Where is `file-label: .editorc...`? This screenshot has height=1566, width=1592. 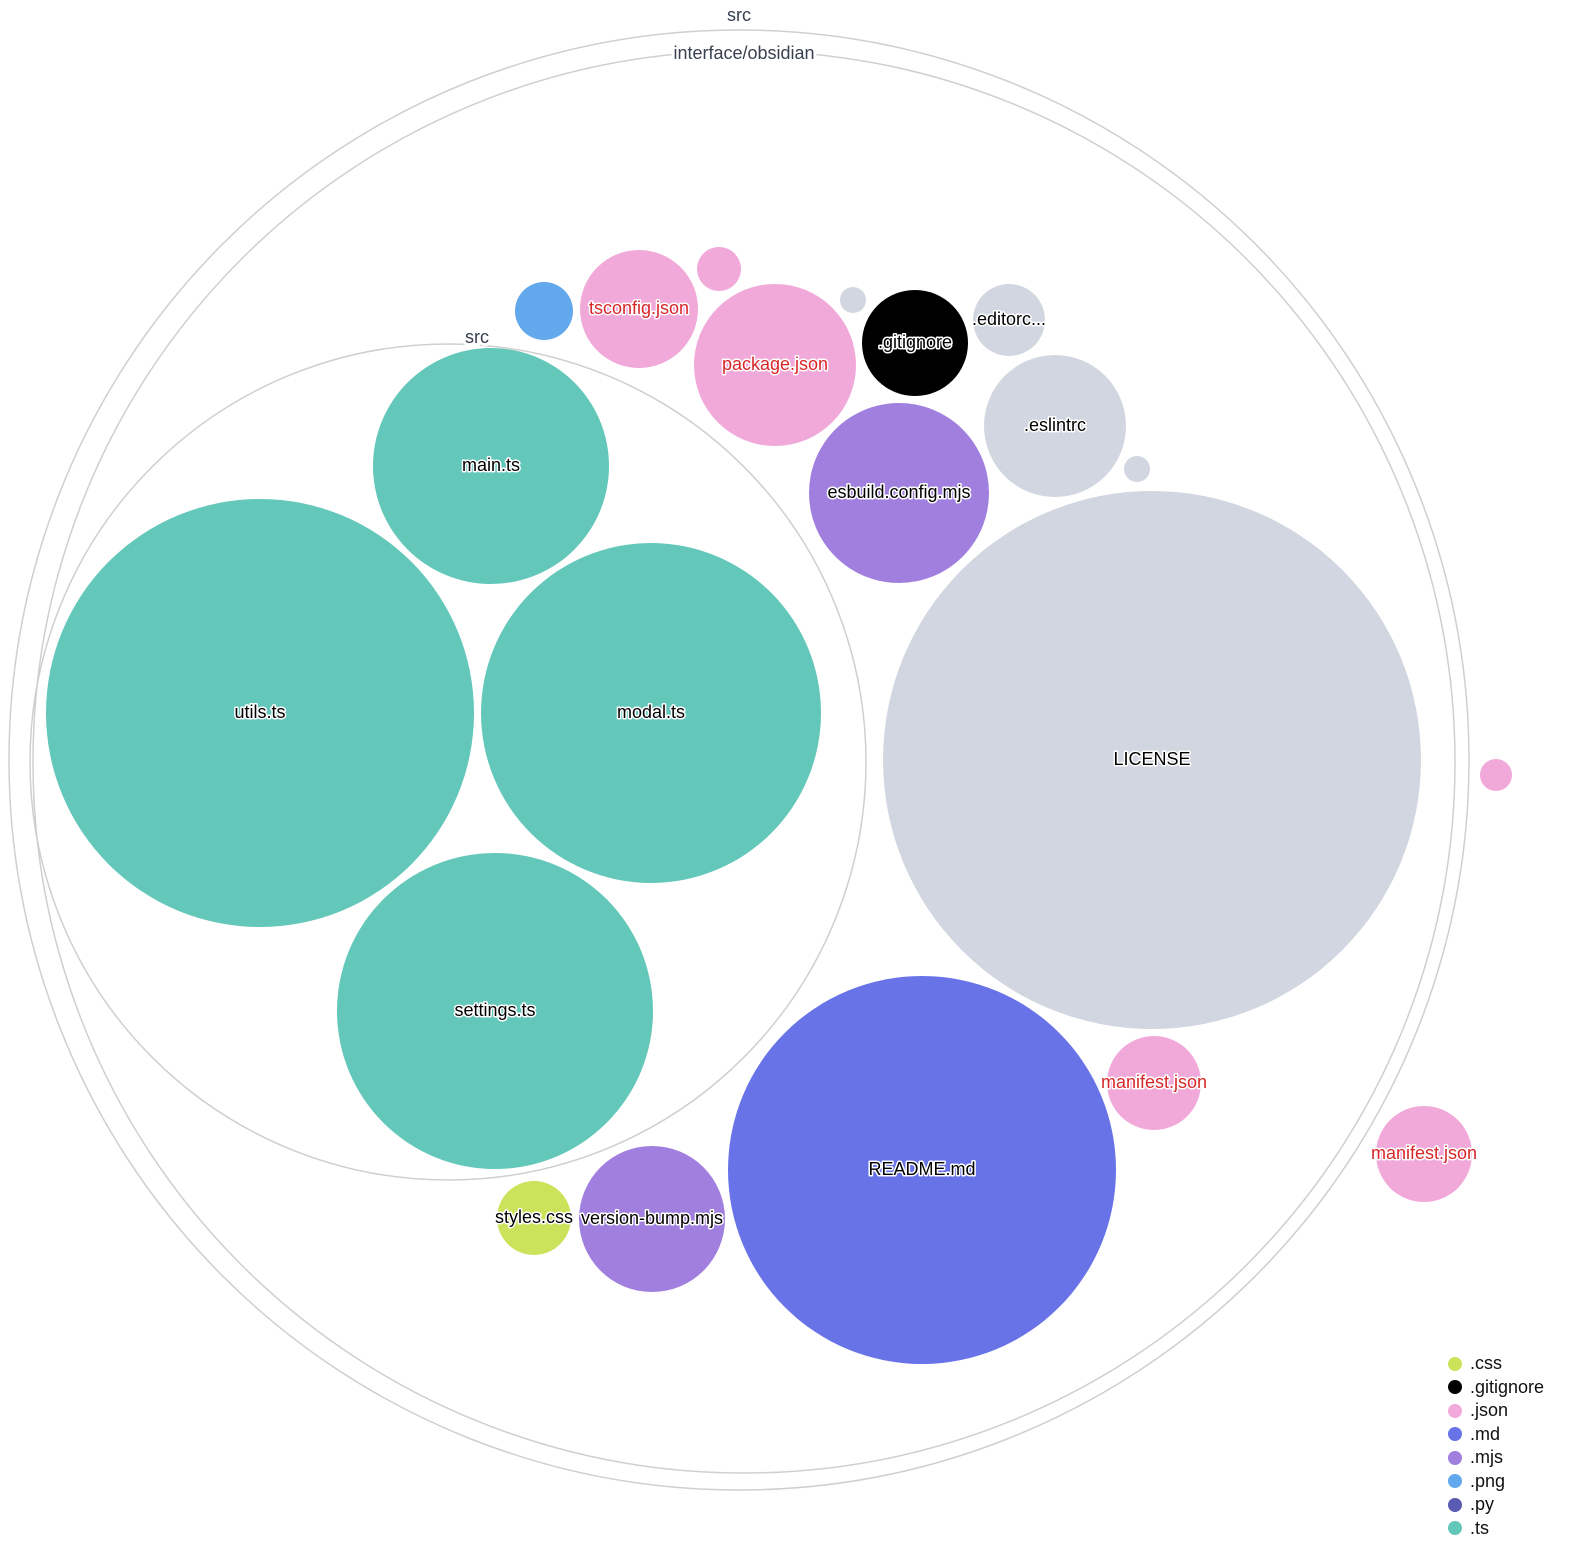 file-label: .editorc... is located at coordinates (1009, 319).